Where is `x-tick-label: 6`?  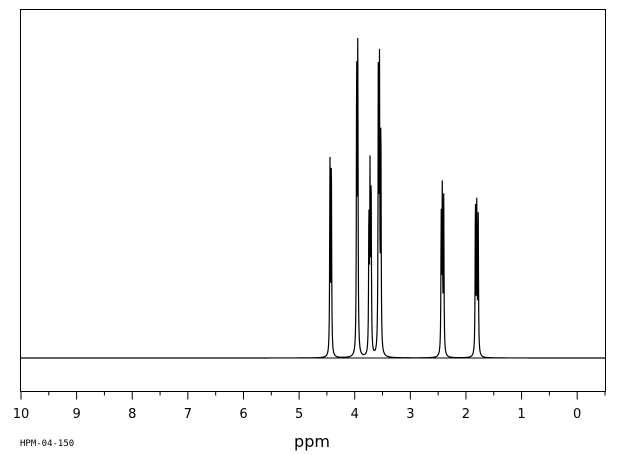 x-tick-label: 6 is located at coordinates (243, 414).